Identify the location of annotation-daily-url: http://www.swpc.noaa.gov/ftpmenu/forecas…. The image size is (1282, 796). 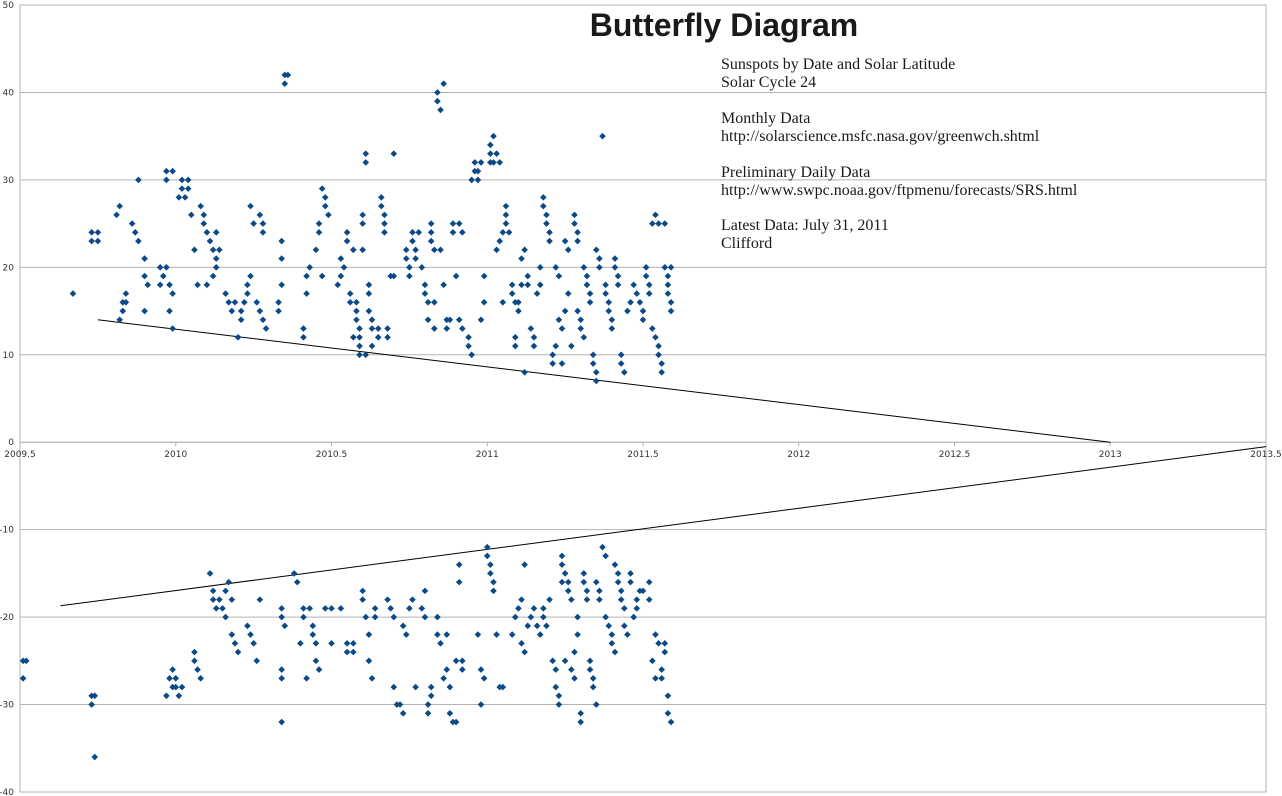
(899, 190).